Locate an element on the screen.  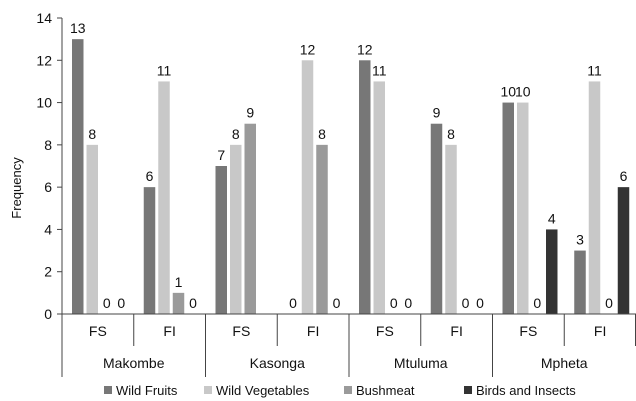
y-axis-title: Frequency is located at coordinates (16, 188).